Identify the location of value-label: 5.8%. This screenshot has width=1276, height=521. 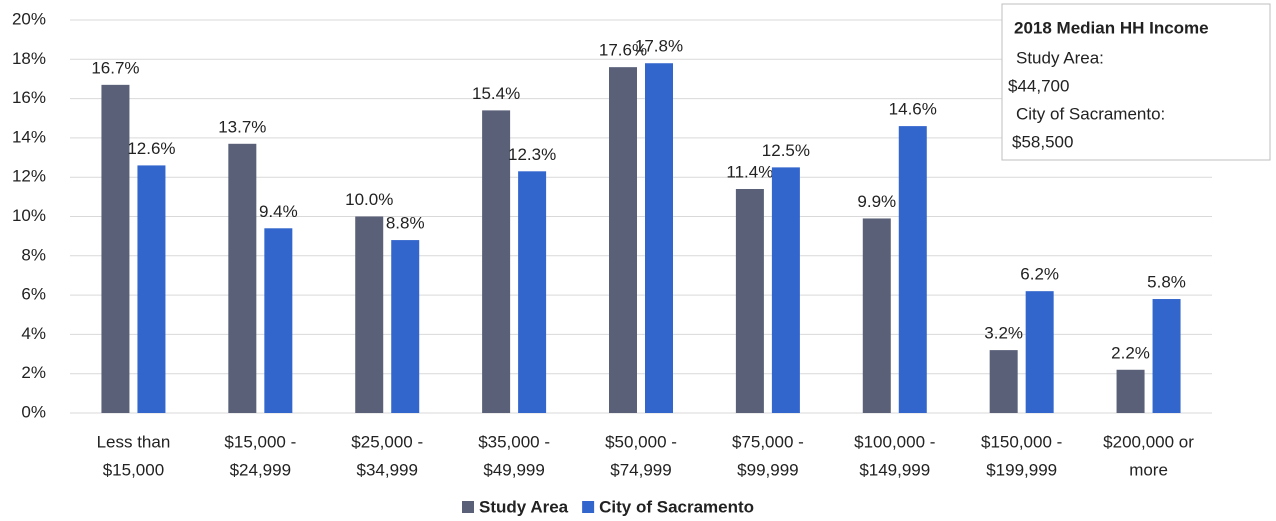
(1166, 282).